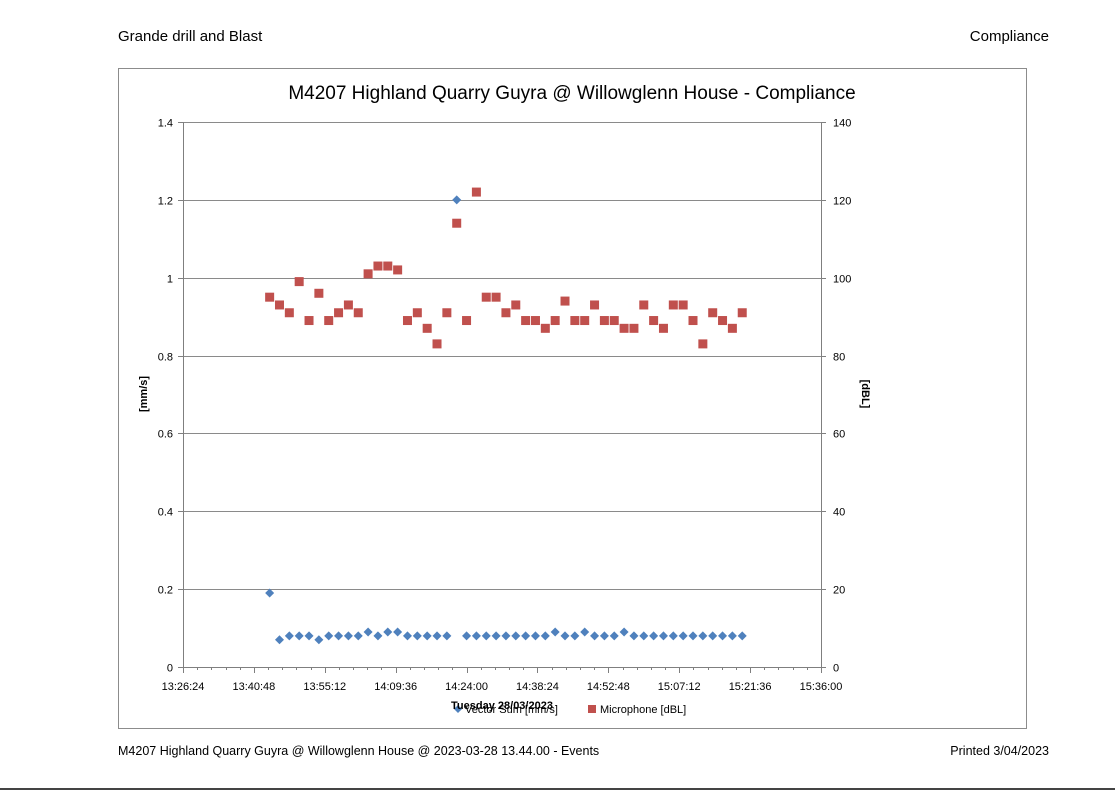  Describe the element at coordinates (643, 710) in the screenshot. I see `legend-microphone-label: Microphone [dBL]` at that location.